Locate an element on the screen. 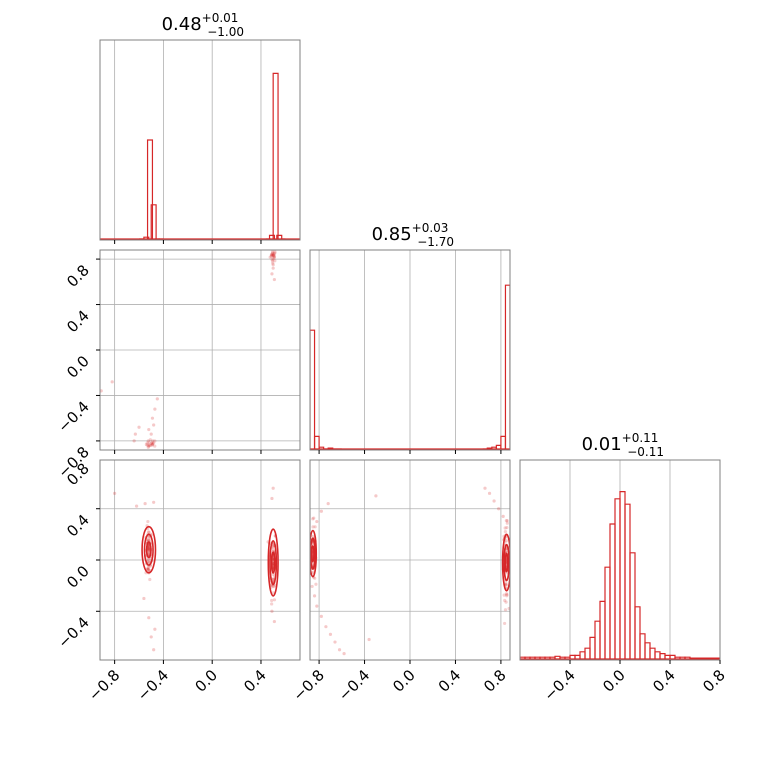 The image size is (760, 760). xtick-label-param-3-3: 0.8 is located at coordinates (714, 681).